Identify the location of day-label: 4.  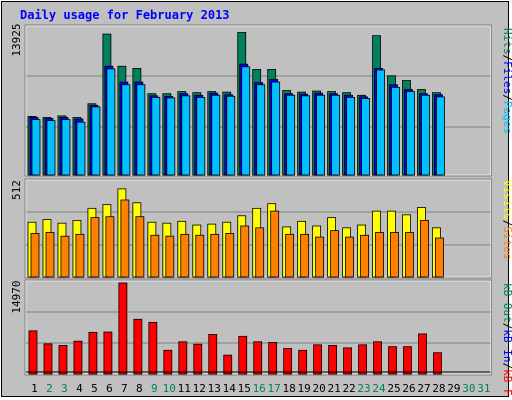
(79, 388).